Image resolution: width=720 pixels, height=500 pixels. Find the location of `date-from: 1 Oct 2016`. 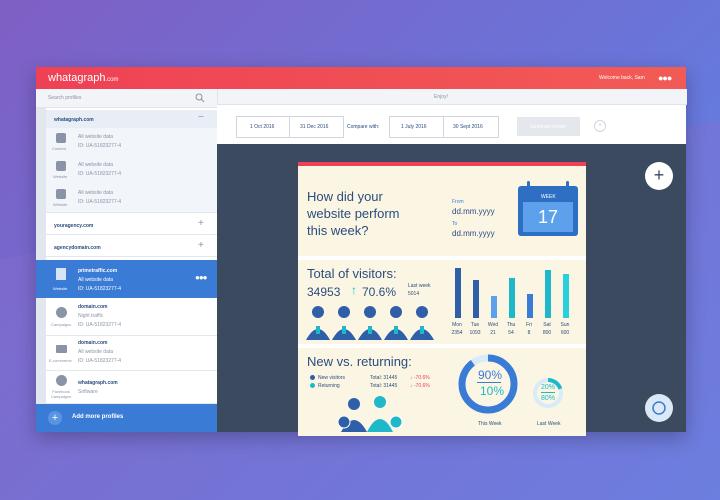

date-from: 1 Oct 2016 is located at coordinates (262, 127).